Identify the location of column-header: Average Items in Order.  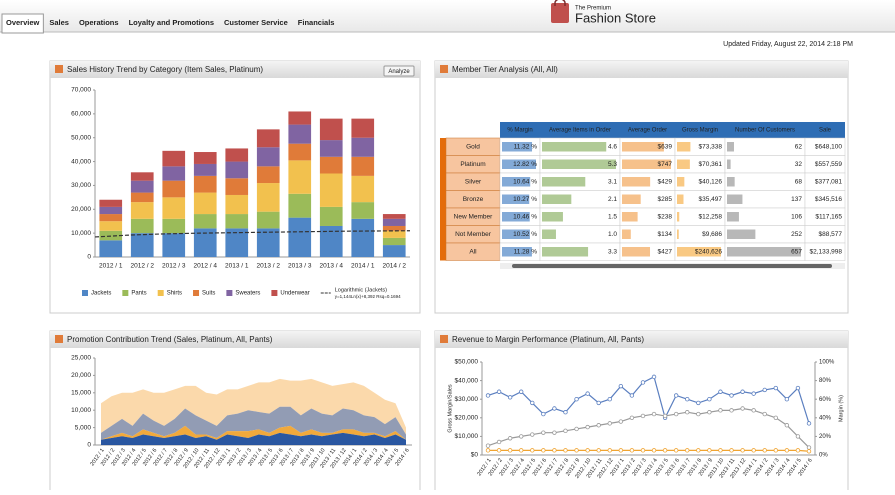
(580, 131).